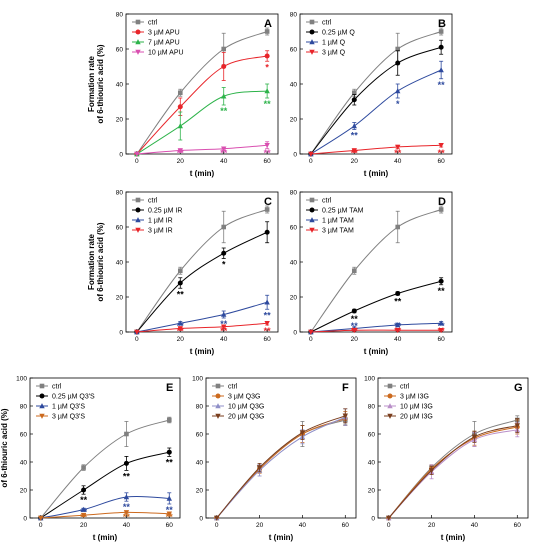 This screenshot has height=550, width=550. Describe the element at coordinates (343, 211) in the screenshot. I see `legend-entry: 0.25 µM TAM` at that location.